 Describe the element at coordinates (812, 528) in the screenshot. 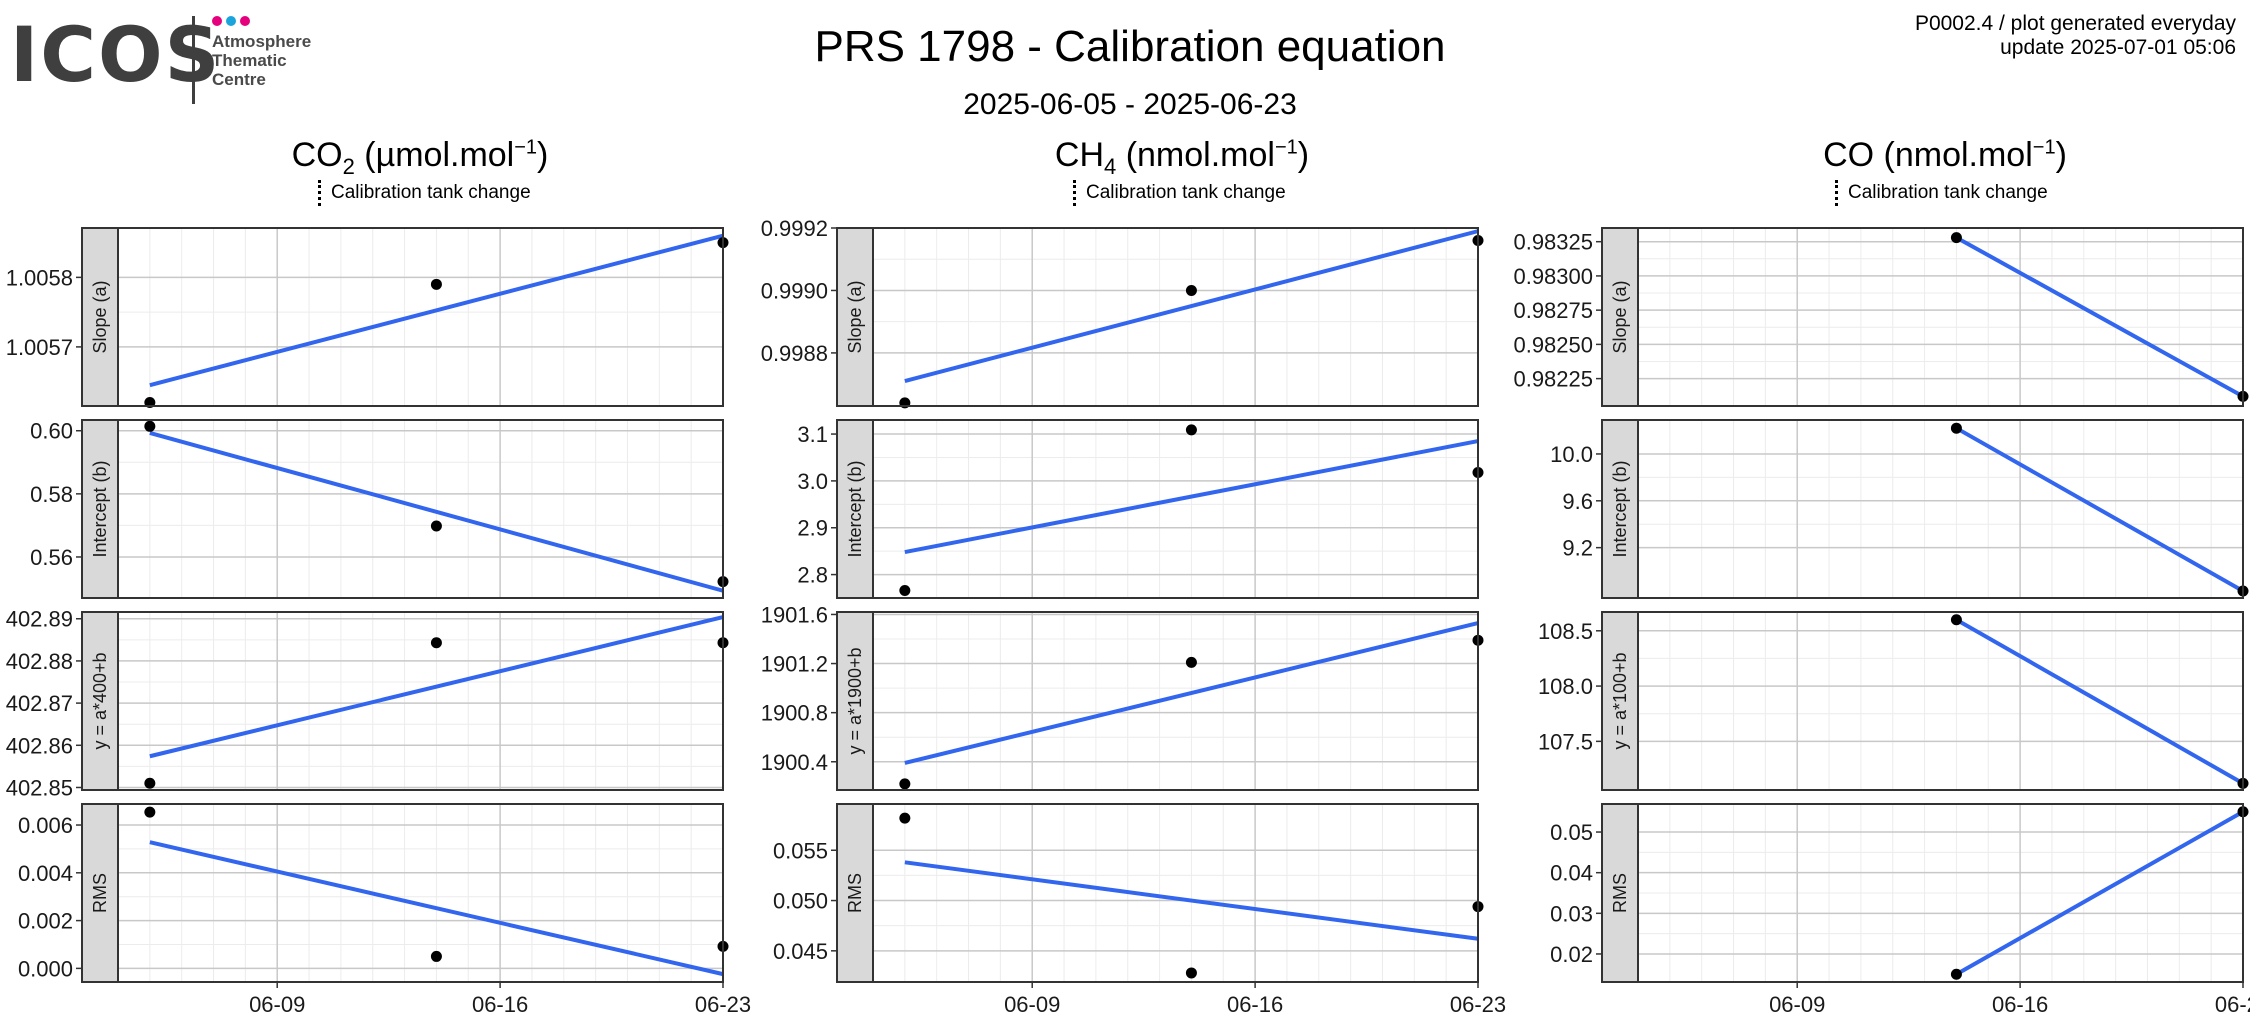

I see `y-tick-label: 2.9` at that location.